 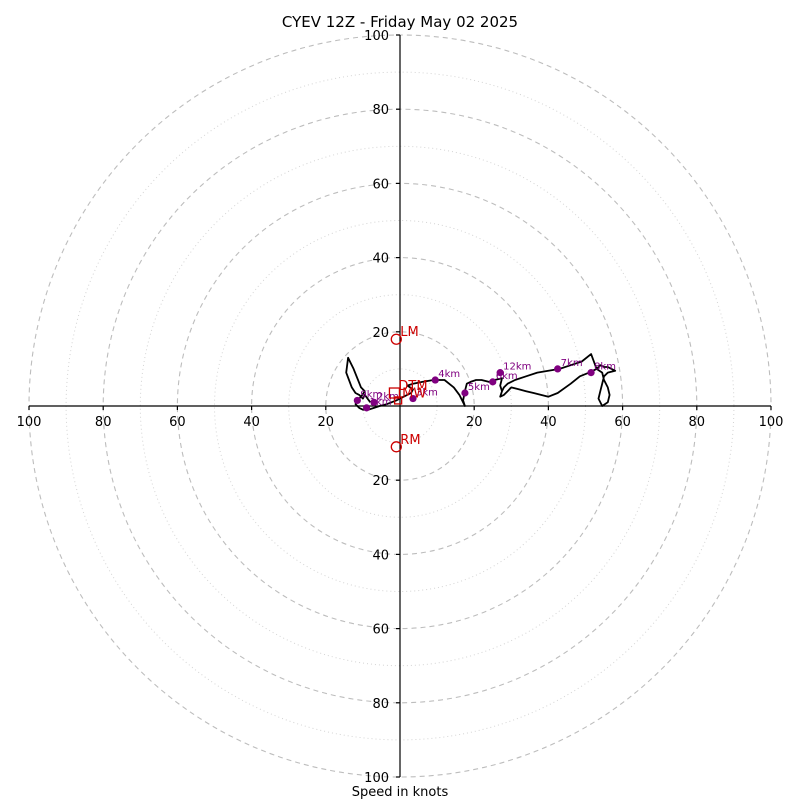 I want to click on storm-motion-label: LM, so click(x=409, y=332).